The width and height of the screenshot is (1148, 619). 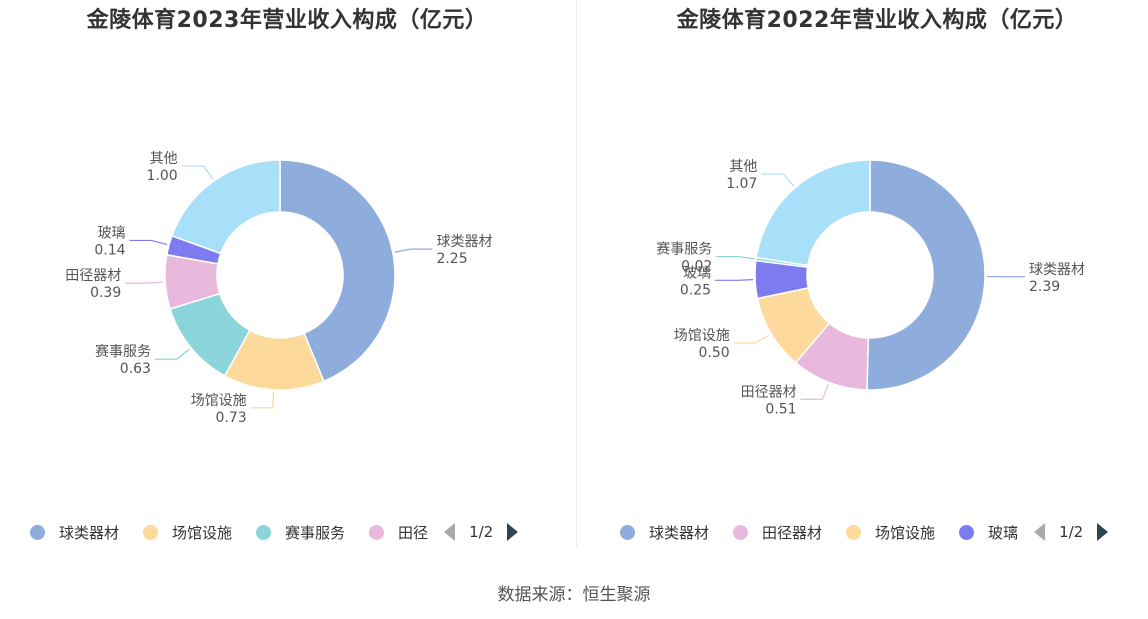 I want to click on slice-value-label: 0.73, so click(x=231, y=418).